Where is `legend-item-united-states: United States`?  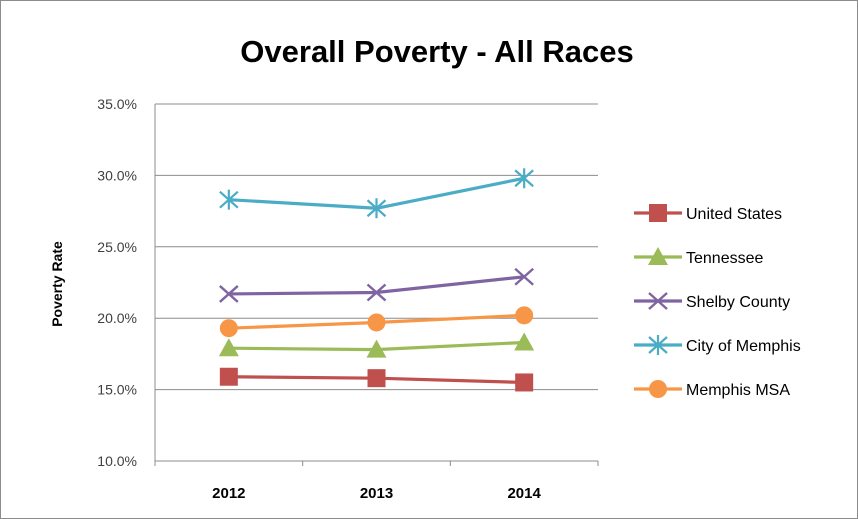
legend-item-united-states: United States is located at coordinates (708, 213).